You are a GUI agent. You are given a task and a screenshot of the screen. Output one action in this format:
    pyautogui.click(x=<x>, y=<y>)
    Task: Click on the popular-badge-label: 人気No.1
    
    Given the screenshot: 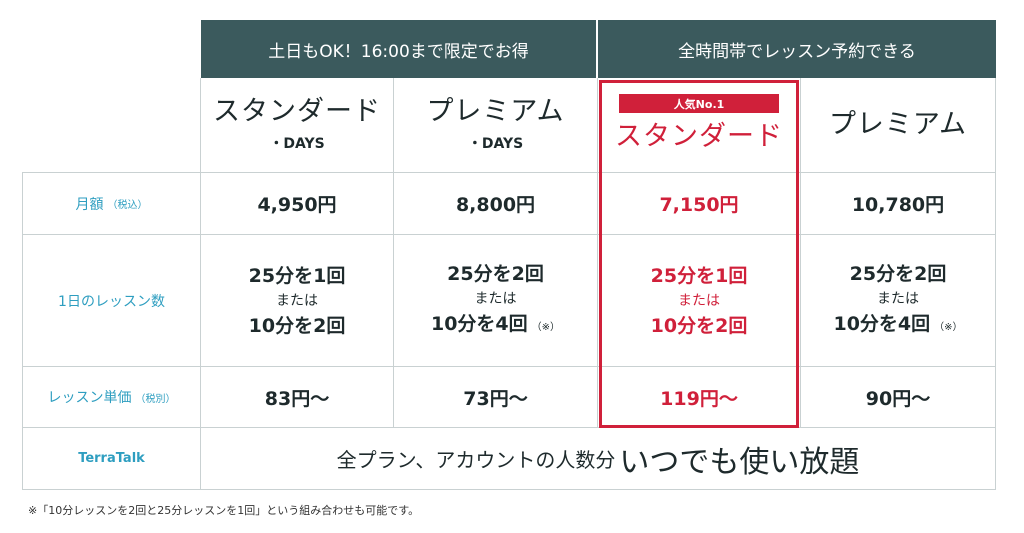 What is the action you would take?
    pyautogui.click(x=699, y=104)
    